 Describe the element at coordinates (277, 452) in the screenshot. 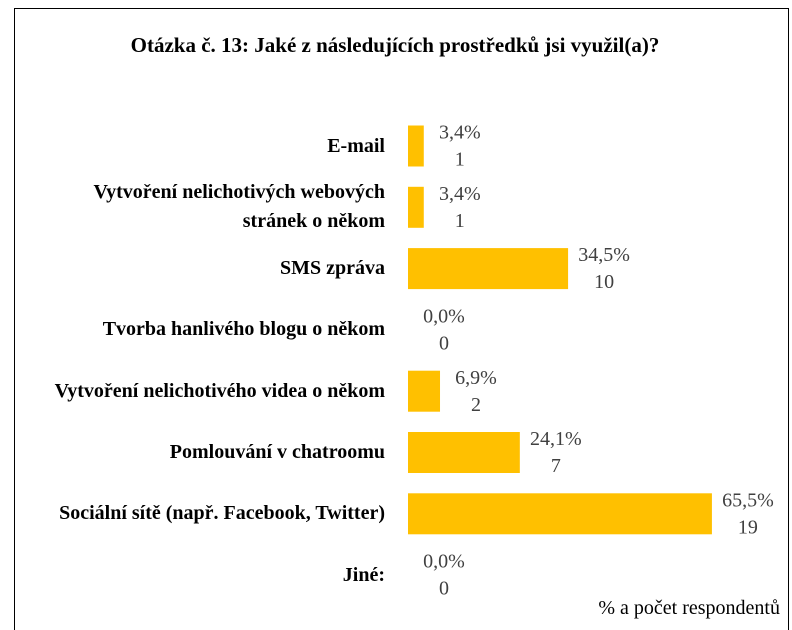

I see `category-label: Pomlouvání v chatroomu` at that location.